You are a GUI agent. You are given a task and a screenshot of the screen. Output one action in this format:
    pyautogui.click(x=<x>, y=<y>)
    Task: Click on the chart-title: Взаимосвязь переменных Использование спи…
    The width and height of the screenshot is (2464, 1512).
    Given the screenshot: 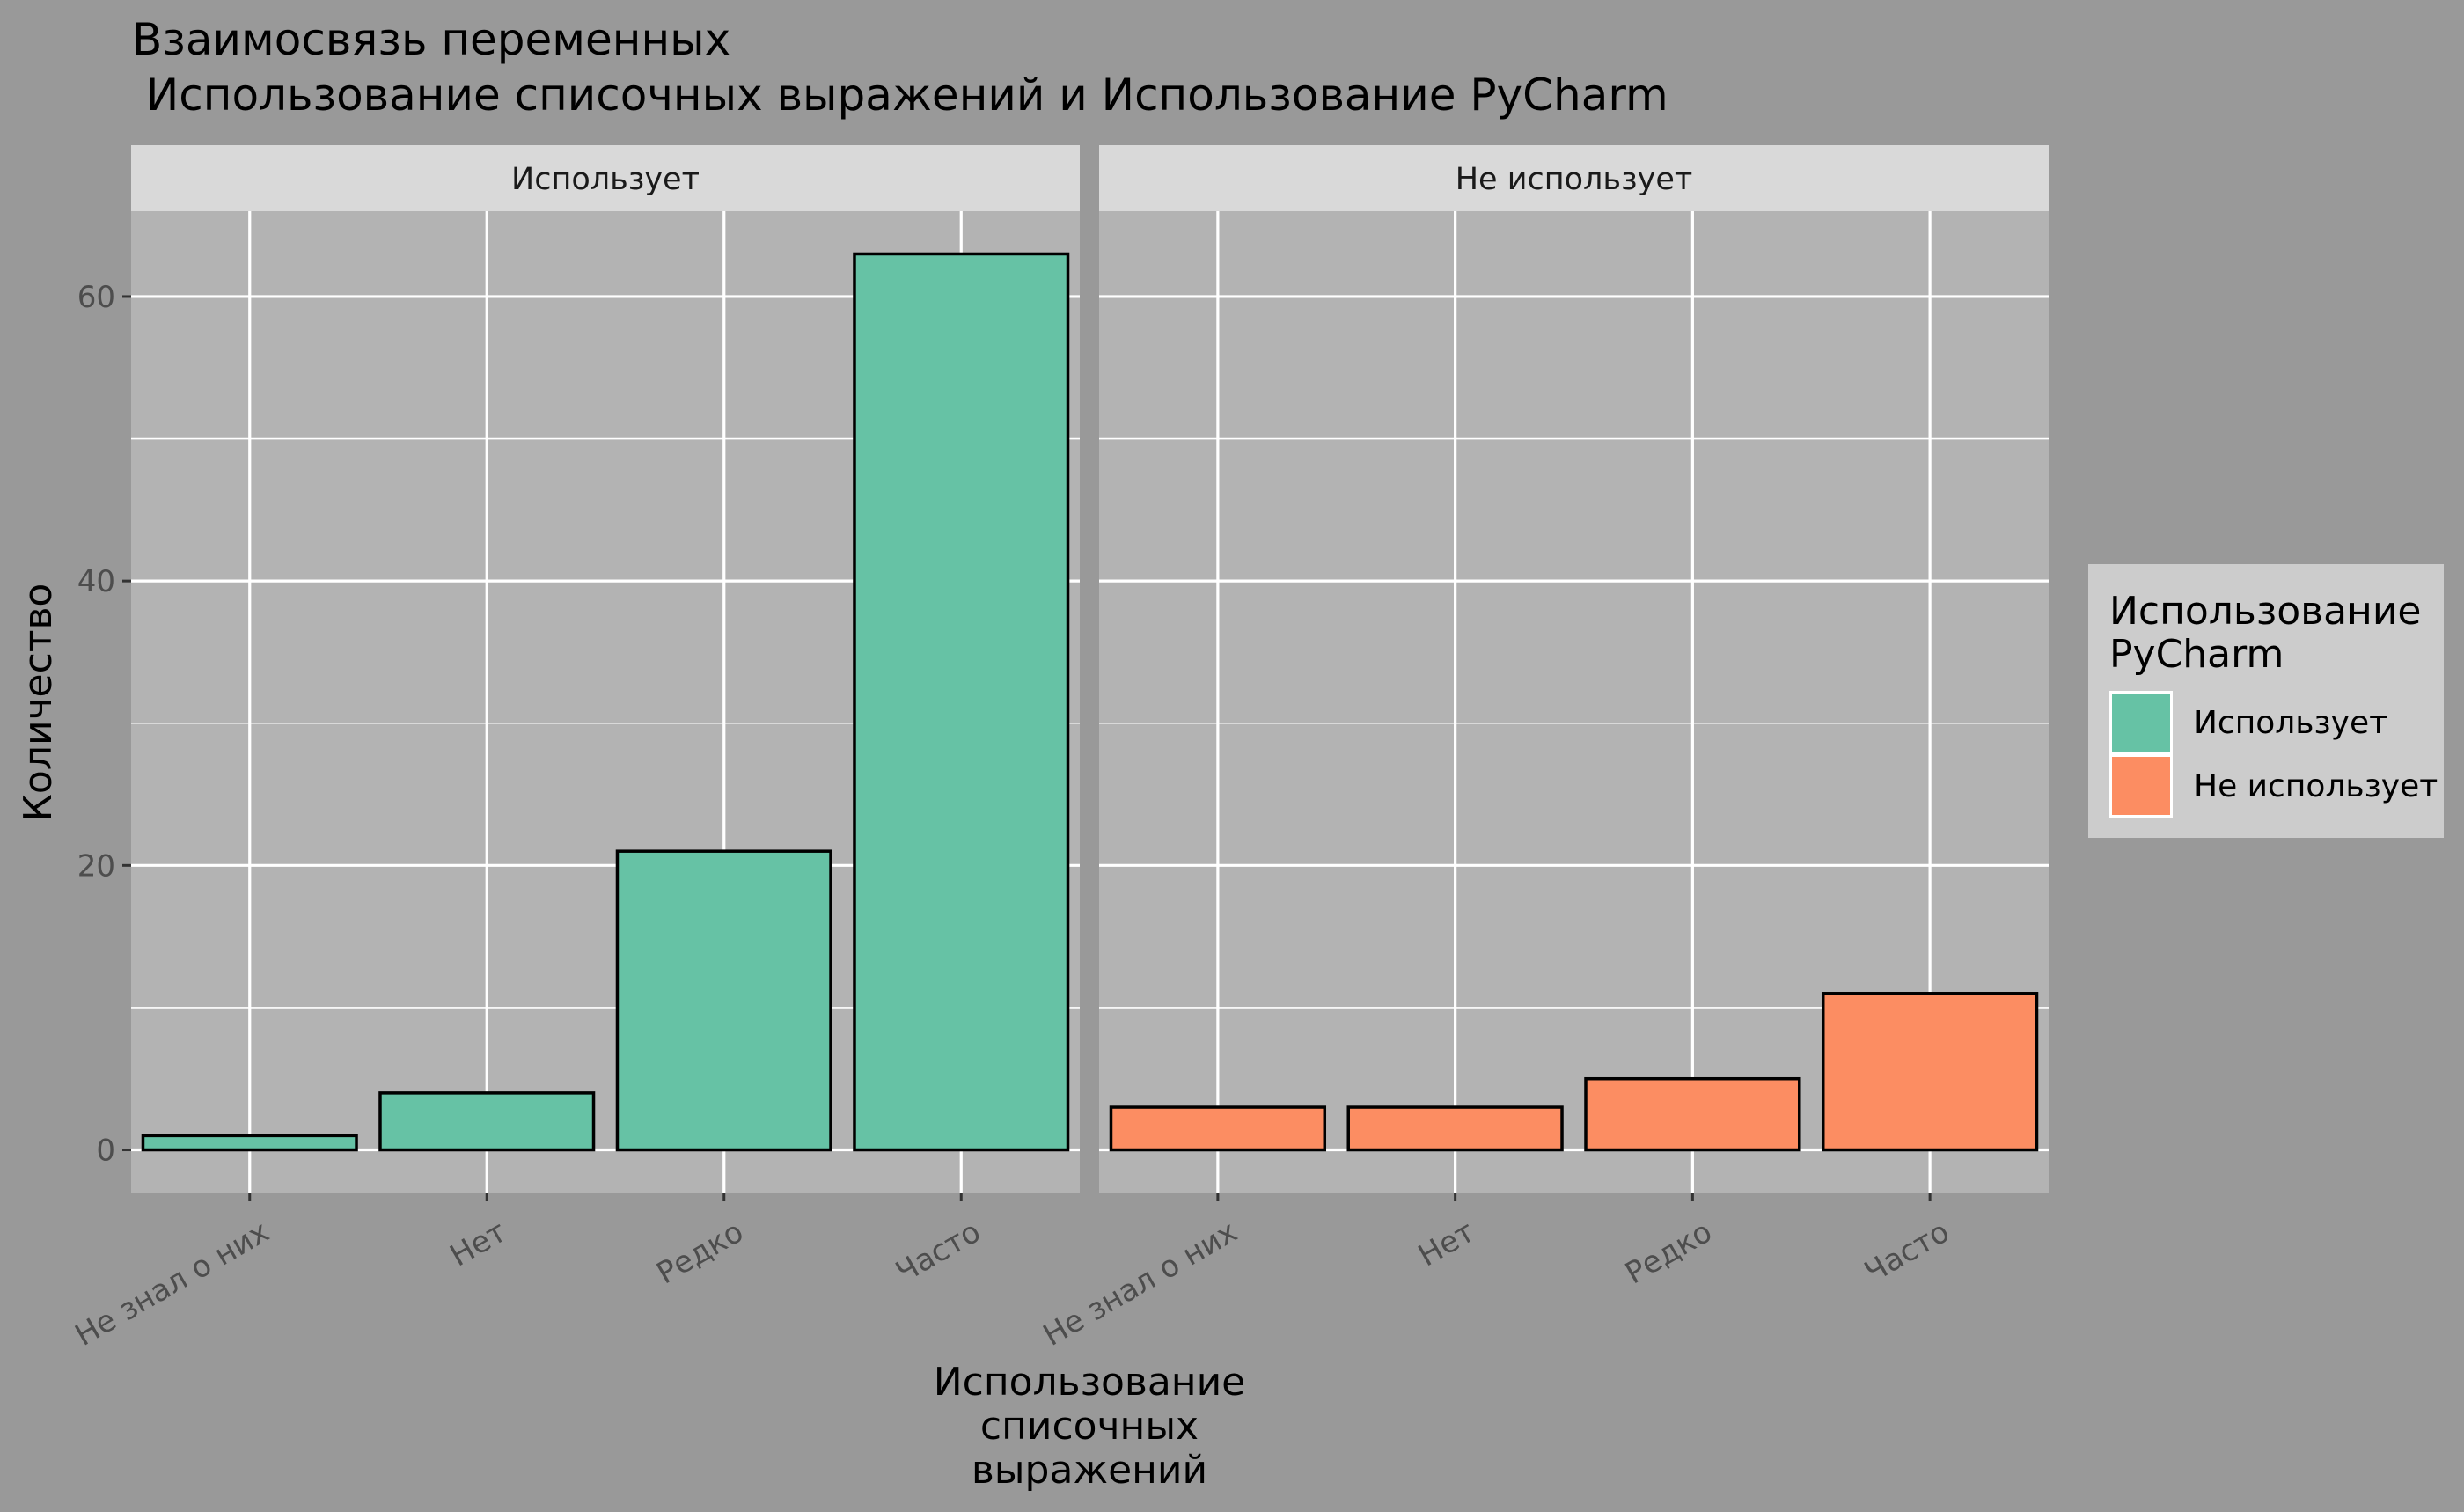 What is the action you would take?
    pyautogui.click(x=900, y=67)
    